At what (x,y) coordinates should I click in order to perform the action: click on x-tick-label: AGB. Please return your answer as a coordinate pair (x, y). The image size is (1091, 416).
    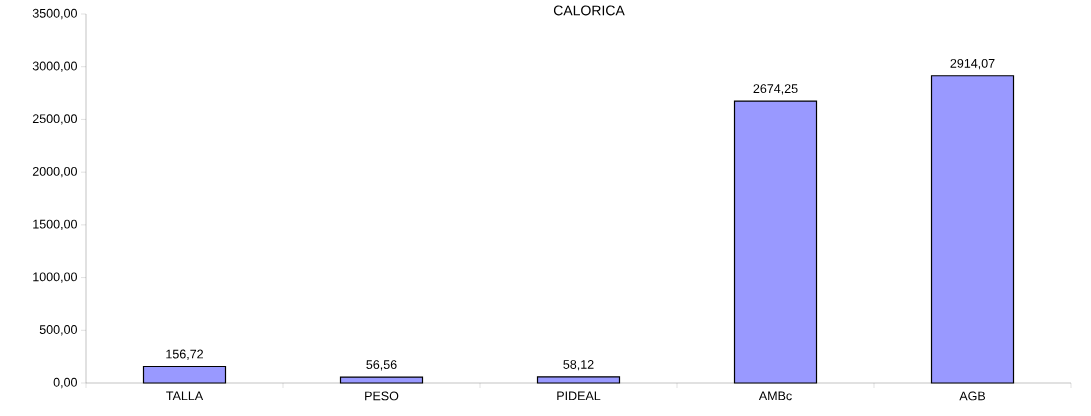
    Looking at the image, I should click on (972, 396).